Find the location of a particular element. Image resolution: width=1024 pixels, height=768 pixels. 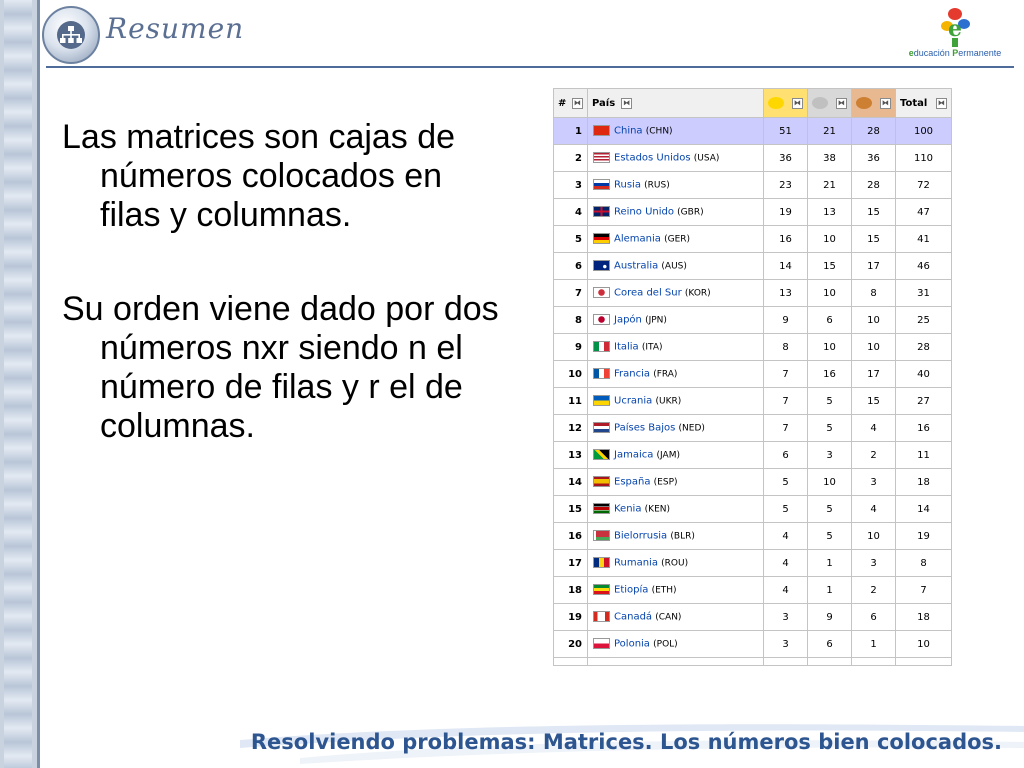

country-code: (KOR) is located at coordinates (697, 293).